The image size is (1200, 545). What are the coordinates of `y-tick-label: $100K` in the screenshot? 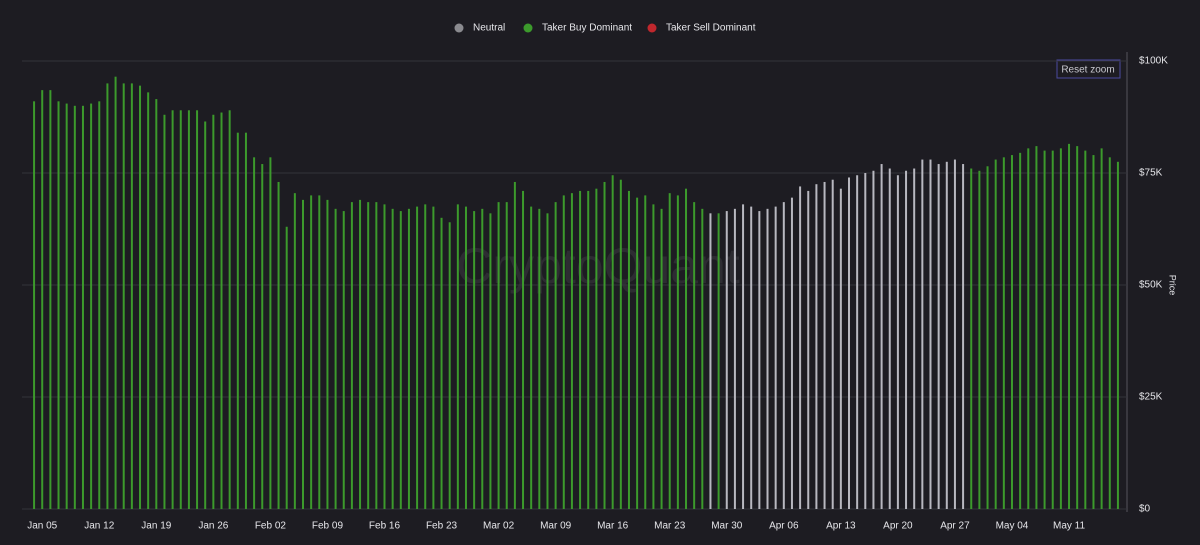 It's located at (1153, 61).